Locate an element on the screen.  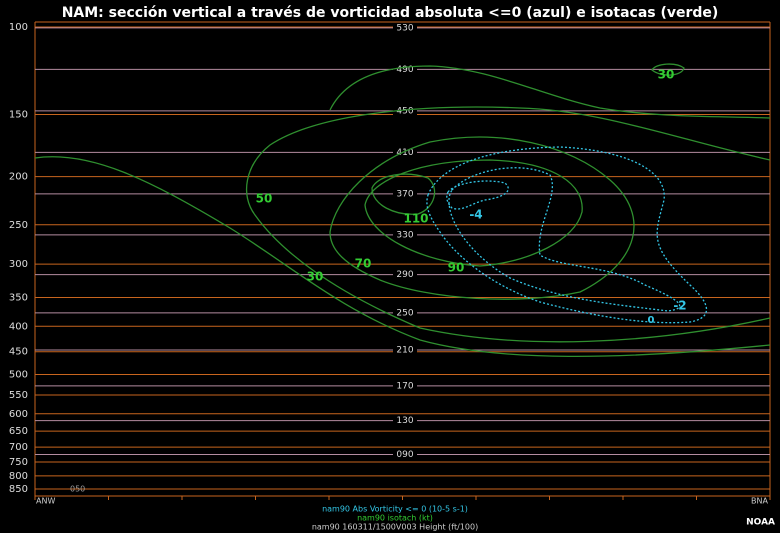
height-label: 370 is located at coordinates (404, 194).